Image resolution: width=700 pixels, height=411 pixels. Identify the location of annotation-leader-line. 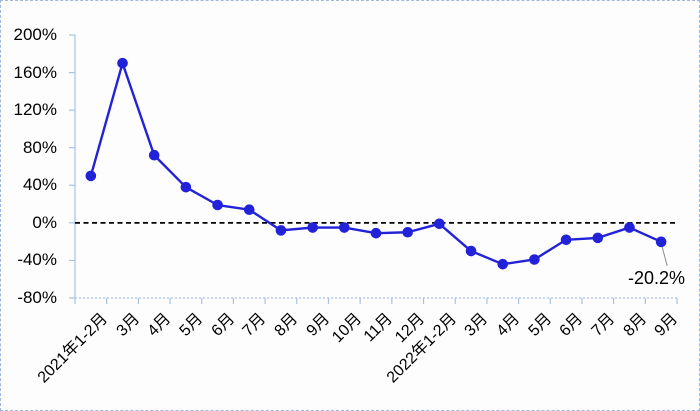
(664, 256).